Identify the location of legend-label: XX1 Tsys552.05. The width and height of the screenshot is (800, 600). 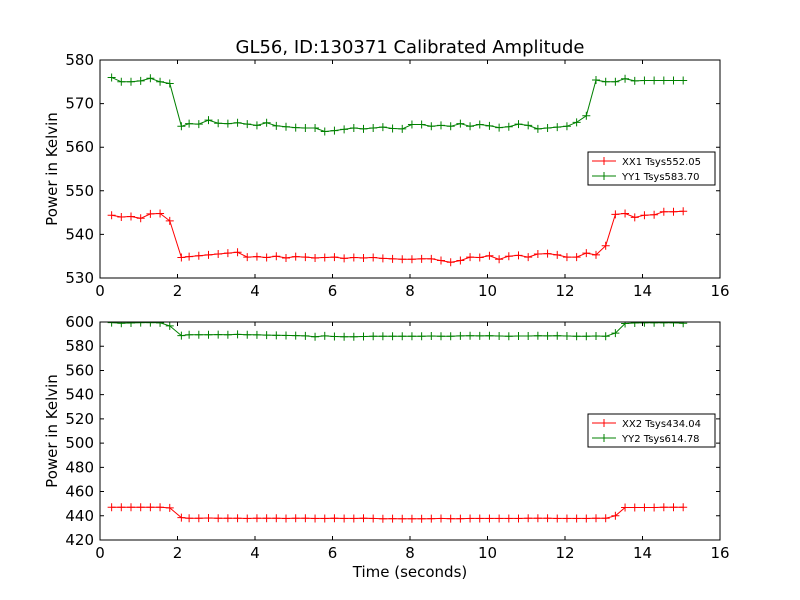
(661, 162).